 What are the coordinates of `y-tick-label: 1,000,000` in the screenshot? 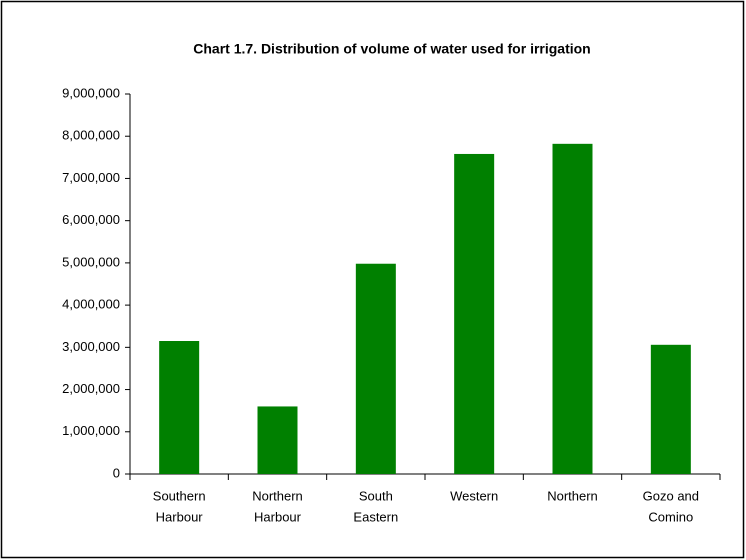 It's located at (91, 430).